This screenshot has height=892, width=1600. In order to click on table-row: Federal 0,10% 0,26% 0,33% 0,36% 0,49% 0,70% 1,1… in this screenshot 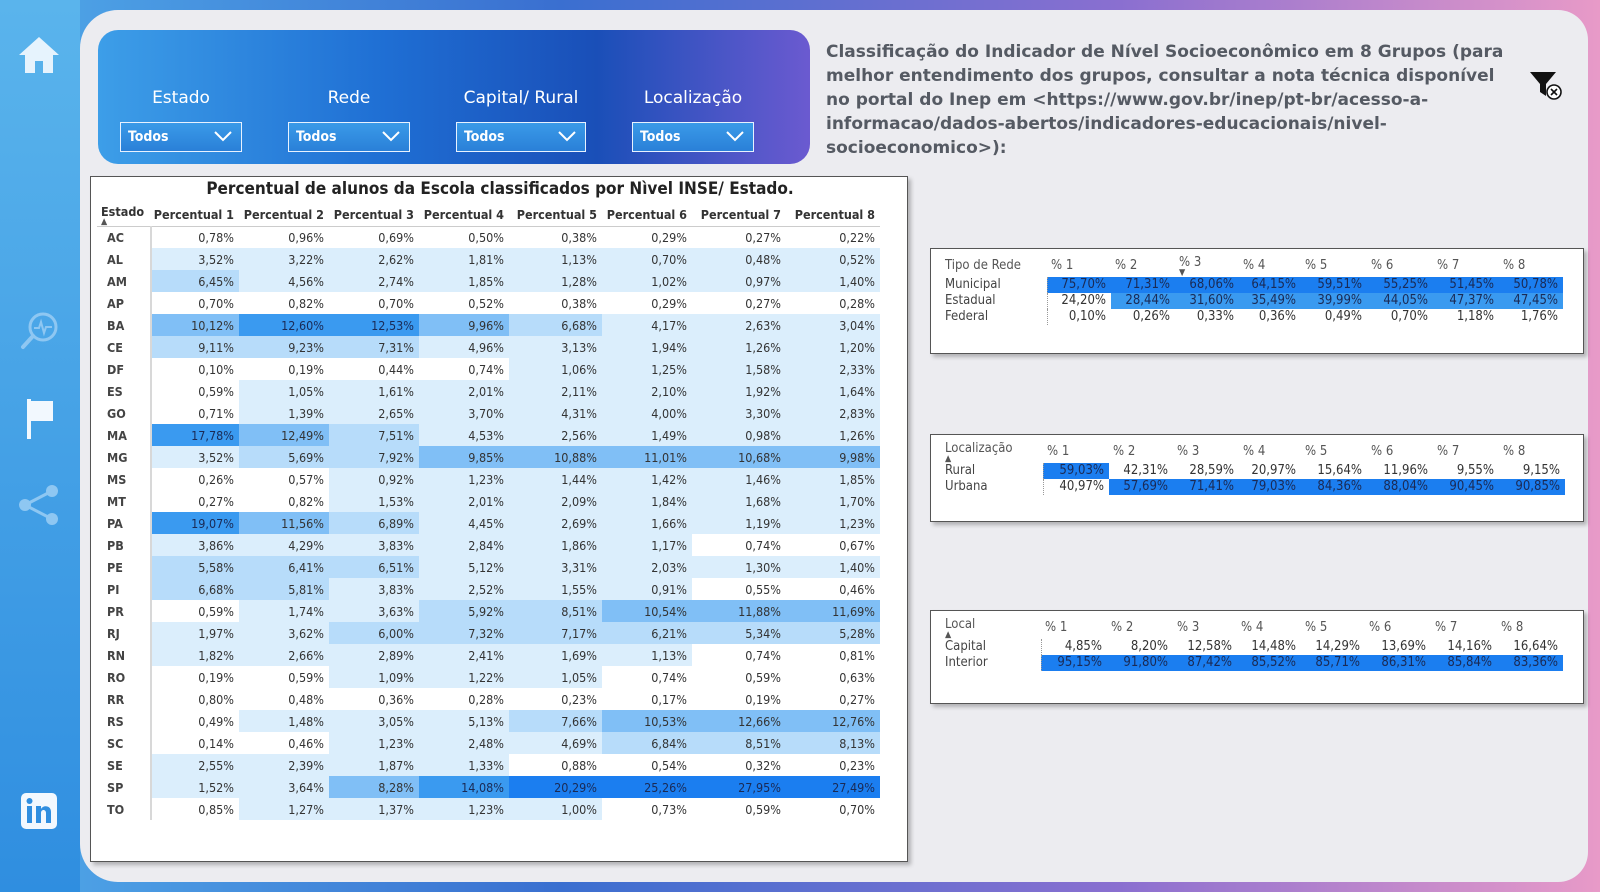, I will do `click(1252, 317)`.